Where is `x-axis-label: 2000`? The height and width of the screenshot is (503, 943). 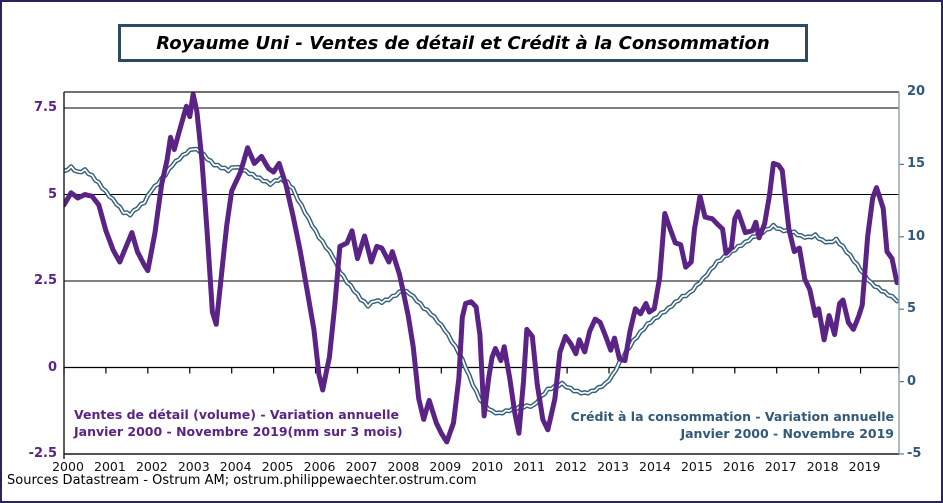
x-axis-label: 2000 is located at coordinates (68, 466).